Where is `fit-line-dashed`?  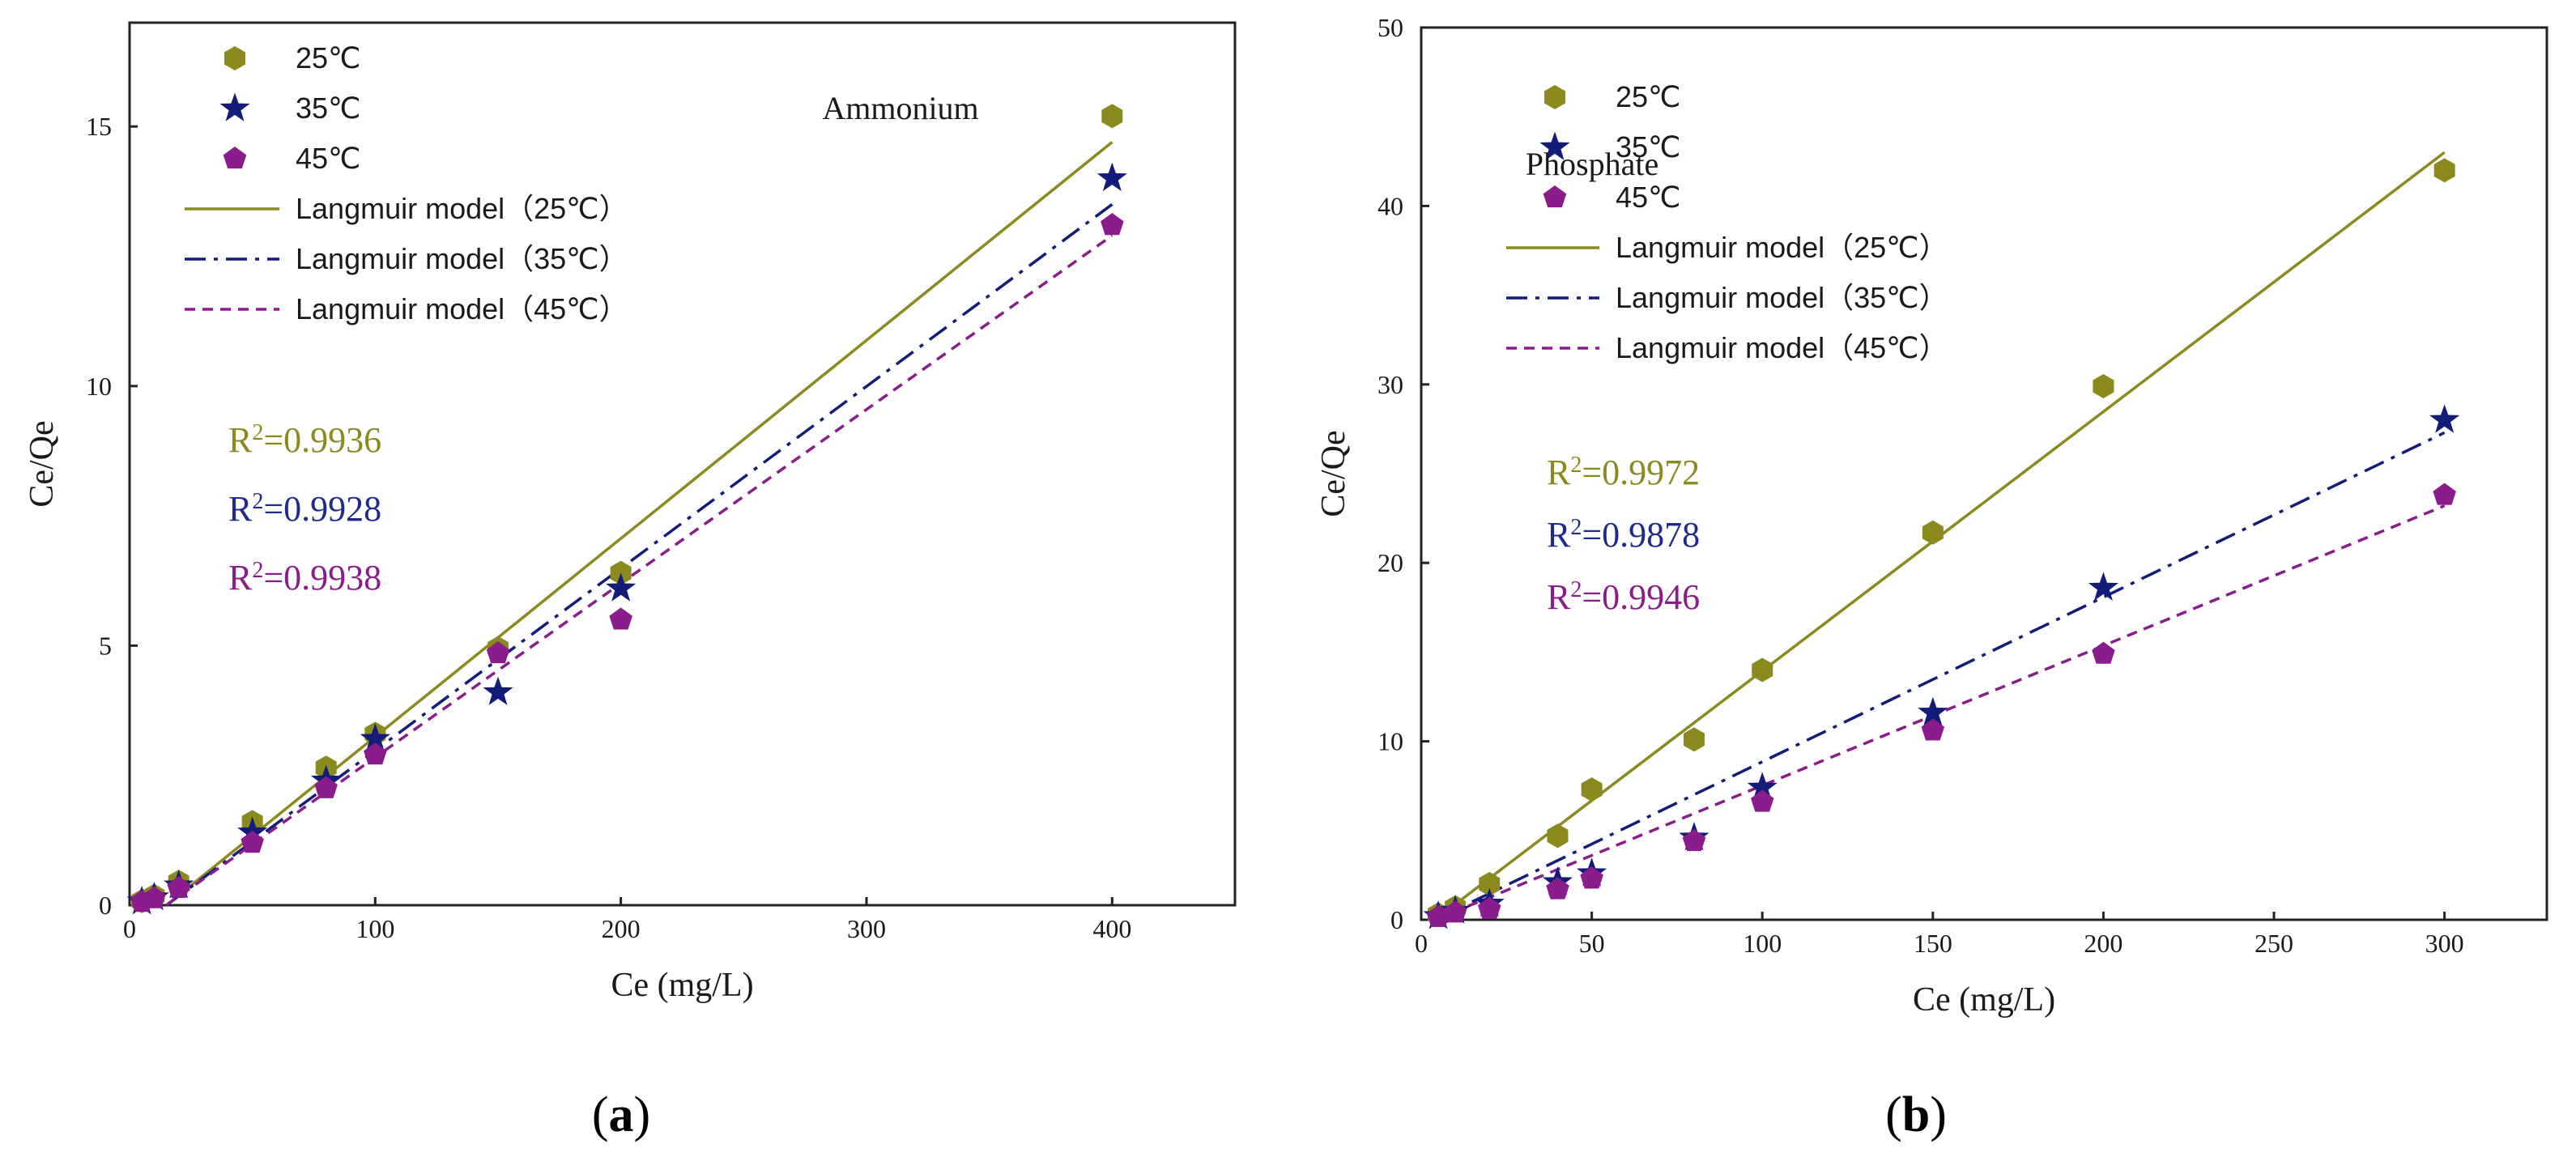
fit-line-dashed is located at coordinates (1940, 712).